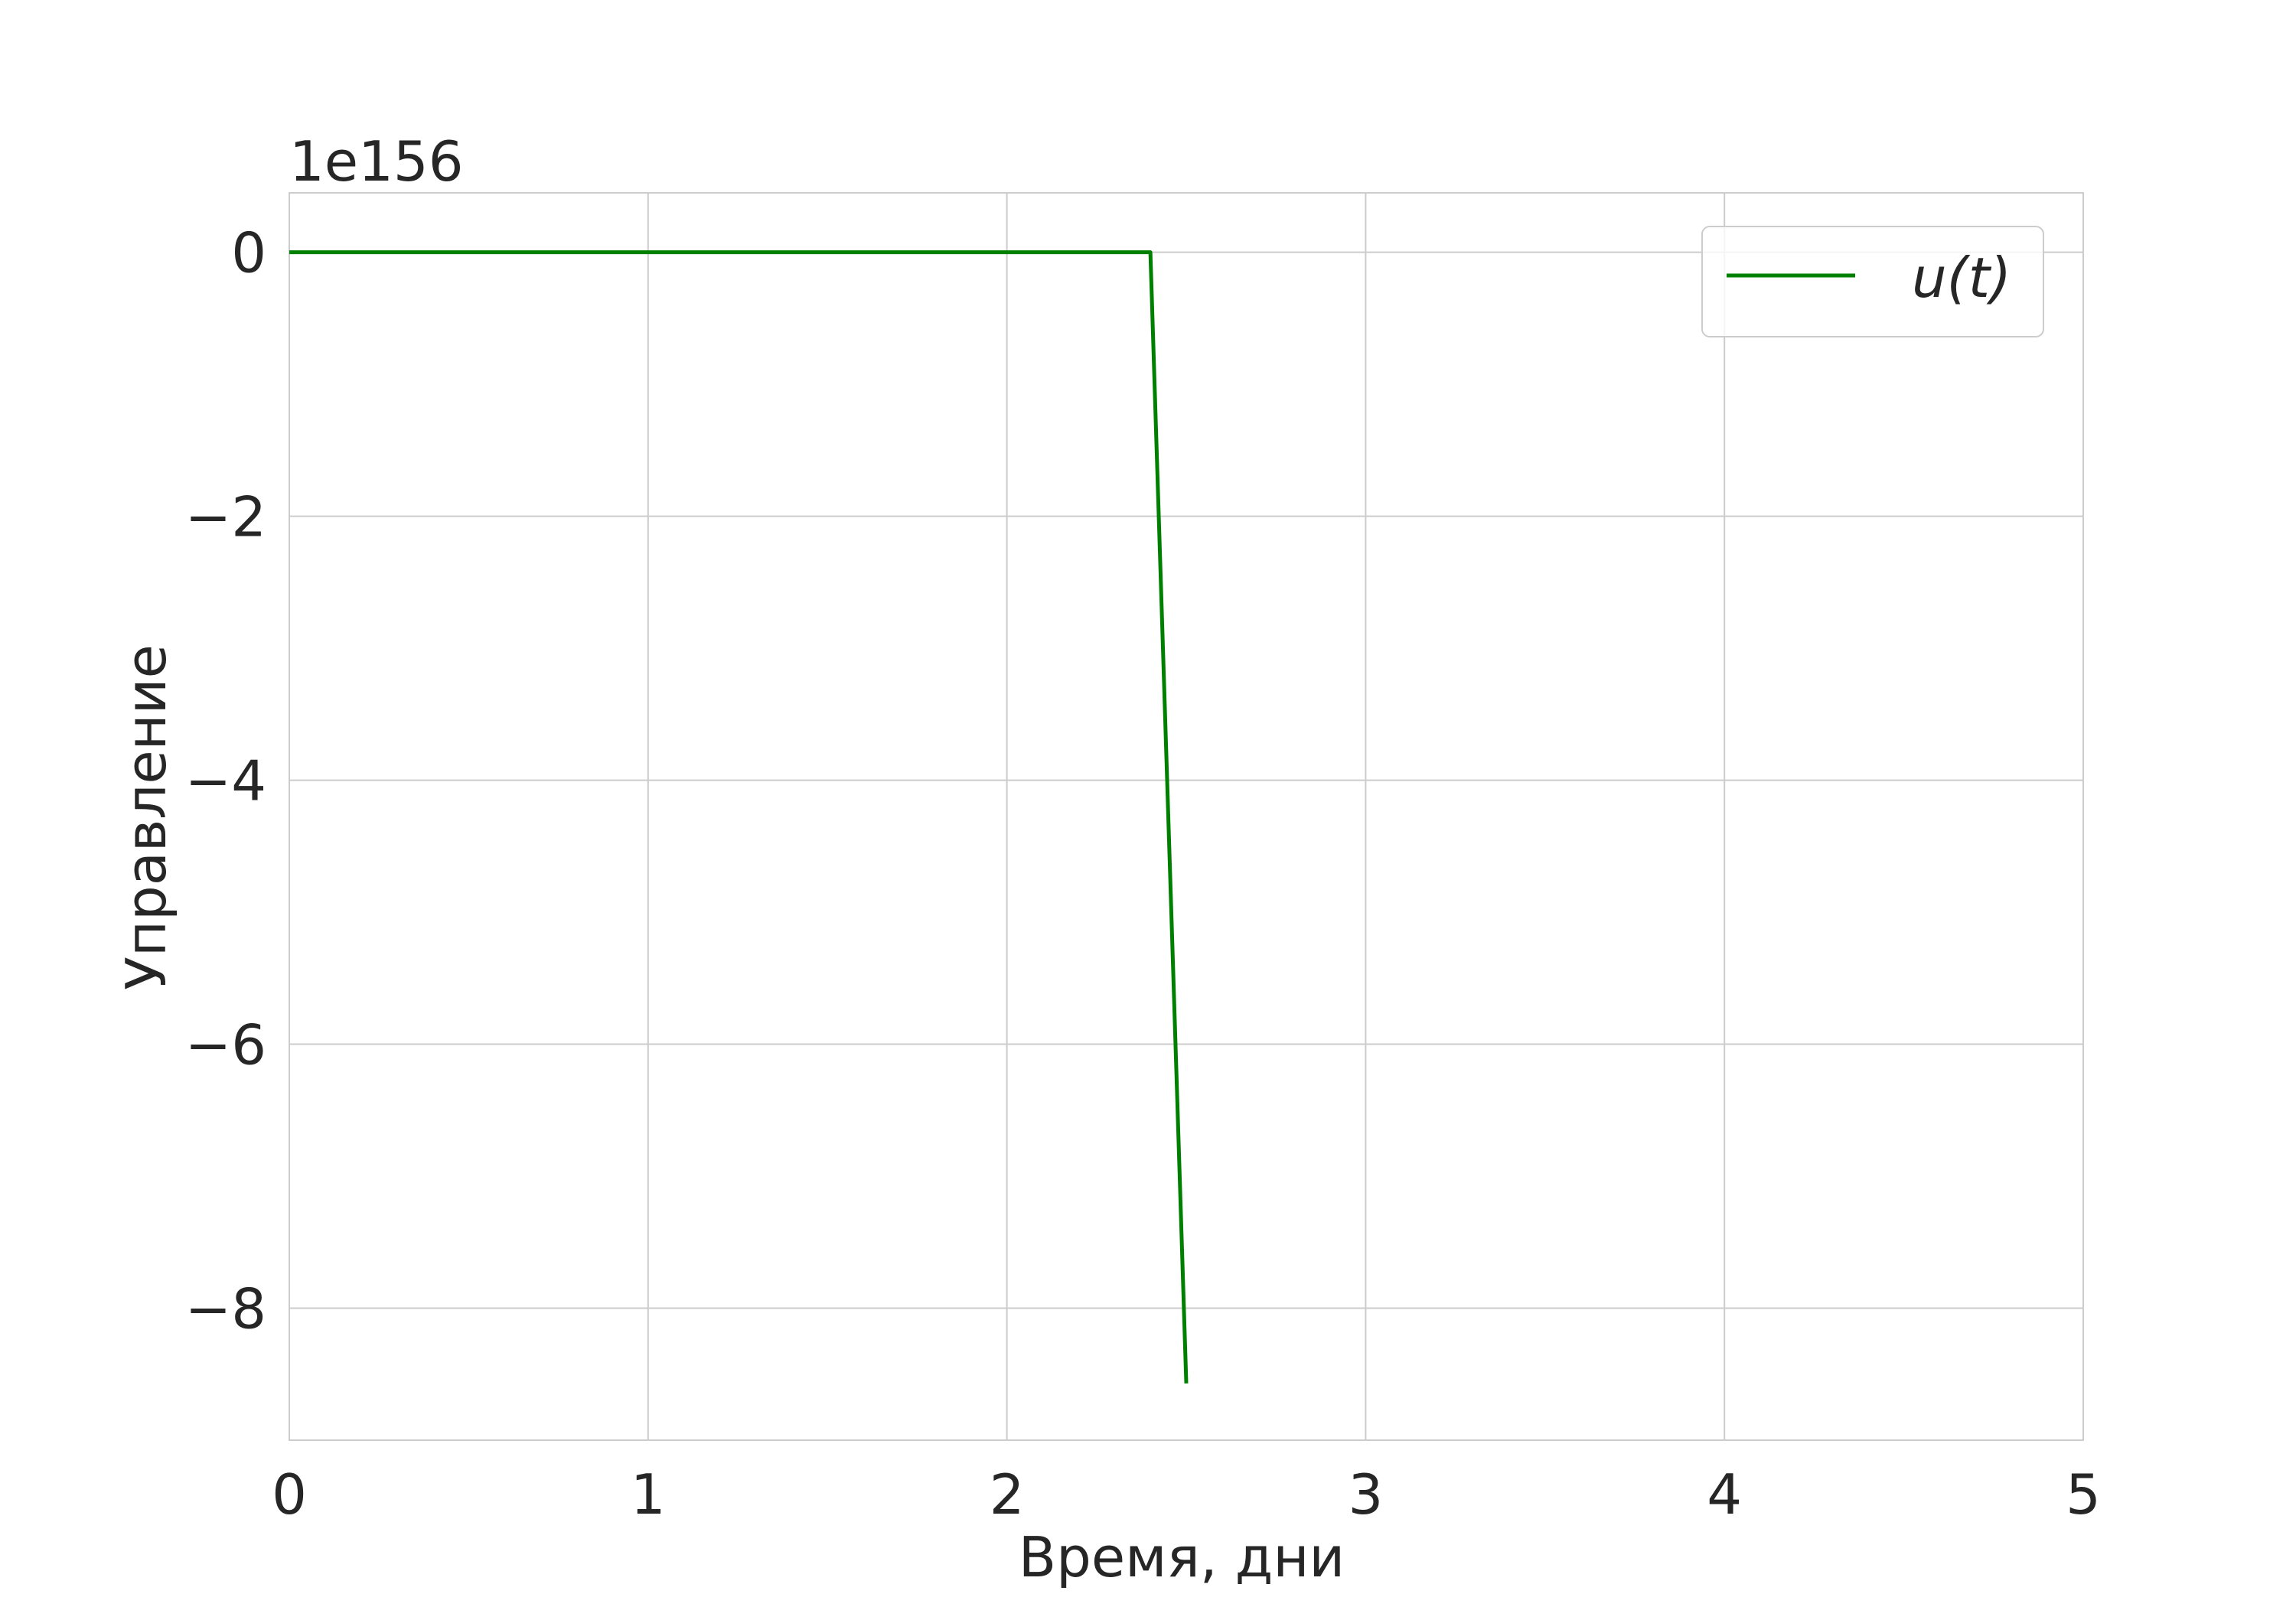  Describe the element at coordinates (376, 161) in the screenshot. I see `y-axis-offset-label: 1e156` at that location.